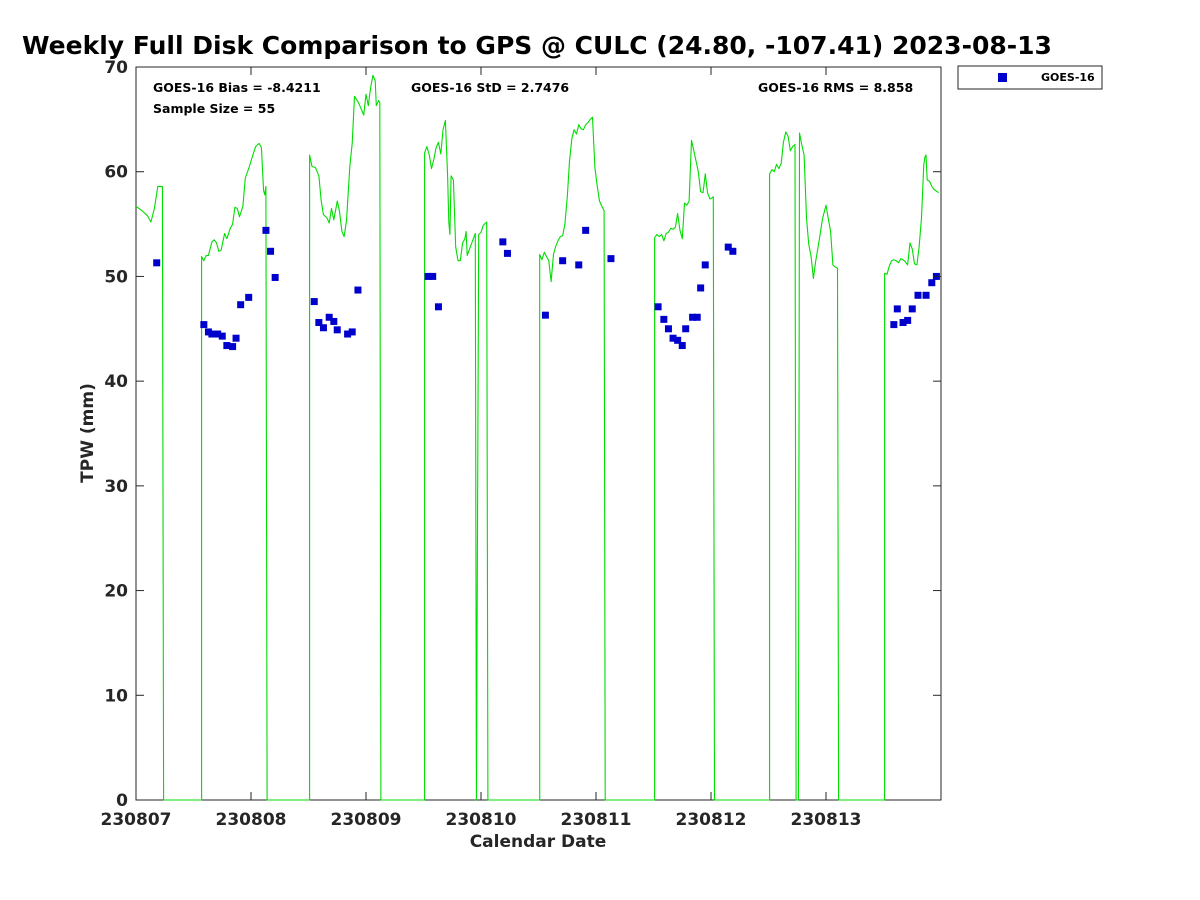 The image size is (1200, 900). I want to click on stat-sample-size: Sample Size = 55, so click(214, 108).